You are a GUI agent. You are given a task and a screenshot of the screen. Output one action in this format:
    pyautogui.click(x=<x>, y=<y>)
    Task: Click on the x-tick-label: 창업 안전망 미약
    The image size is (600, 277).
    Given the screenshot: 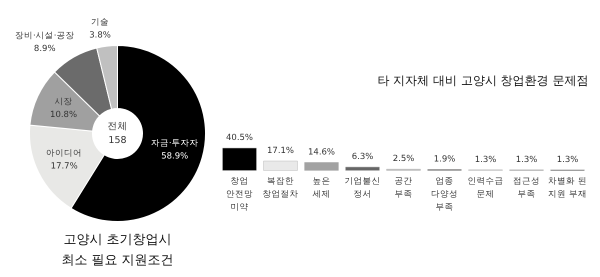 What is the action you would take?
    pyautogui.click(x=239, y=194)
    